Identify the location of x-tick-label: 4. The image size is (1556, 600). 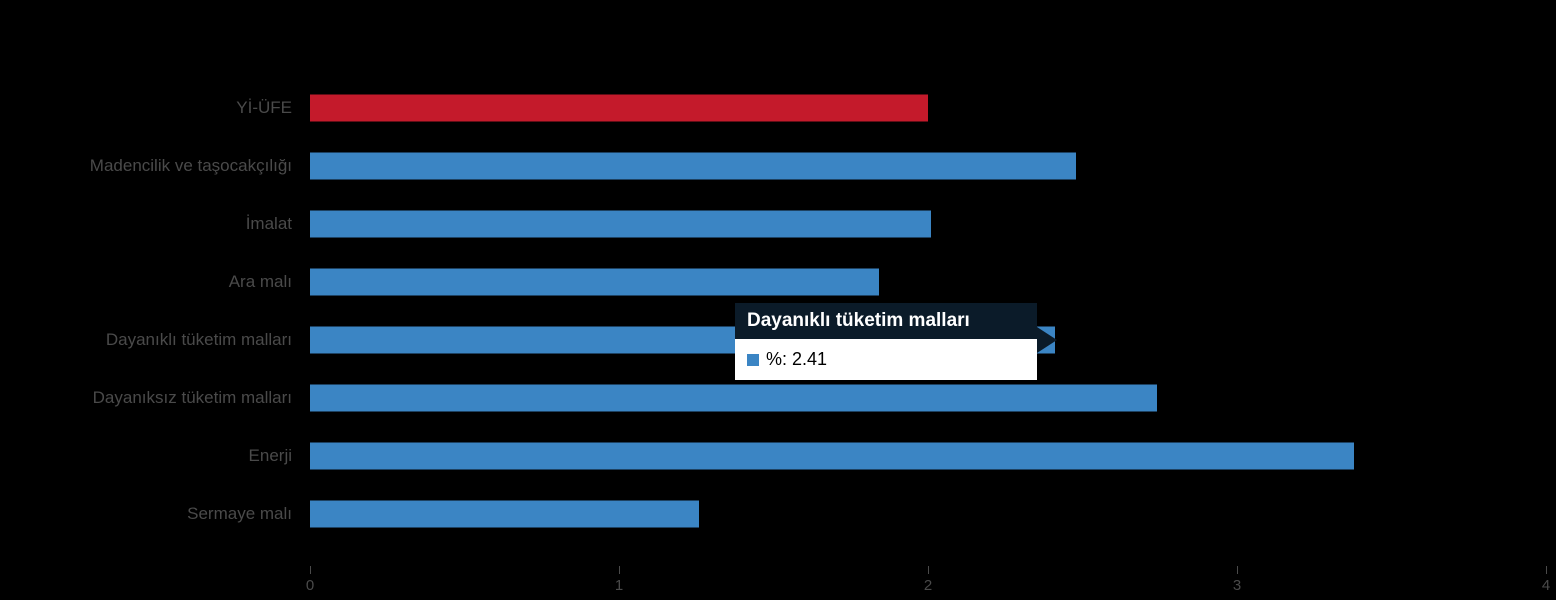
(1546, 585).